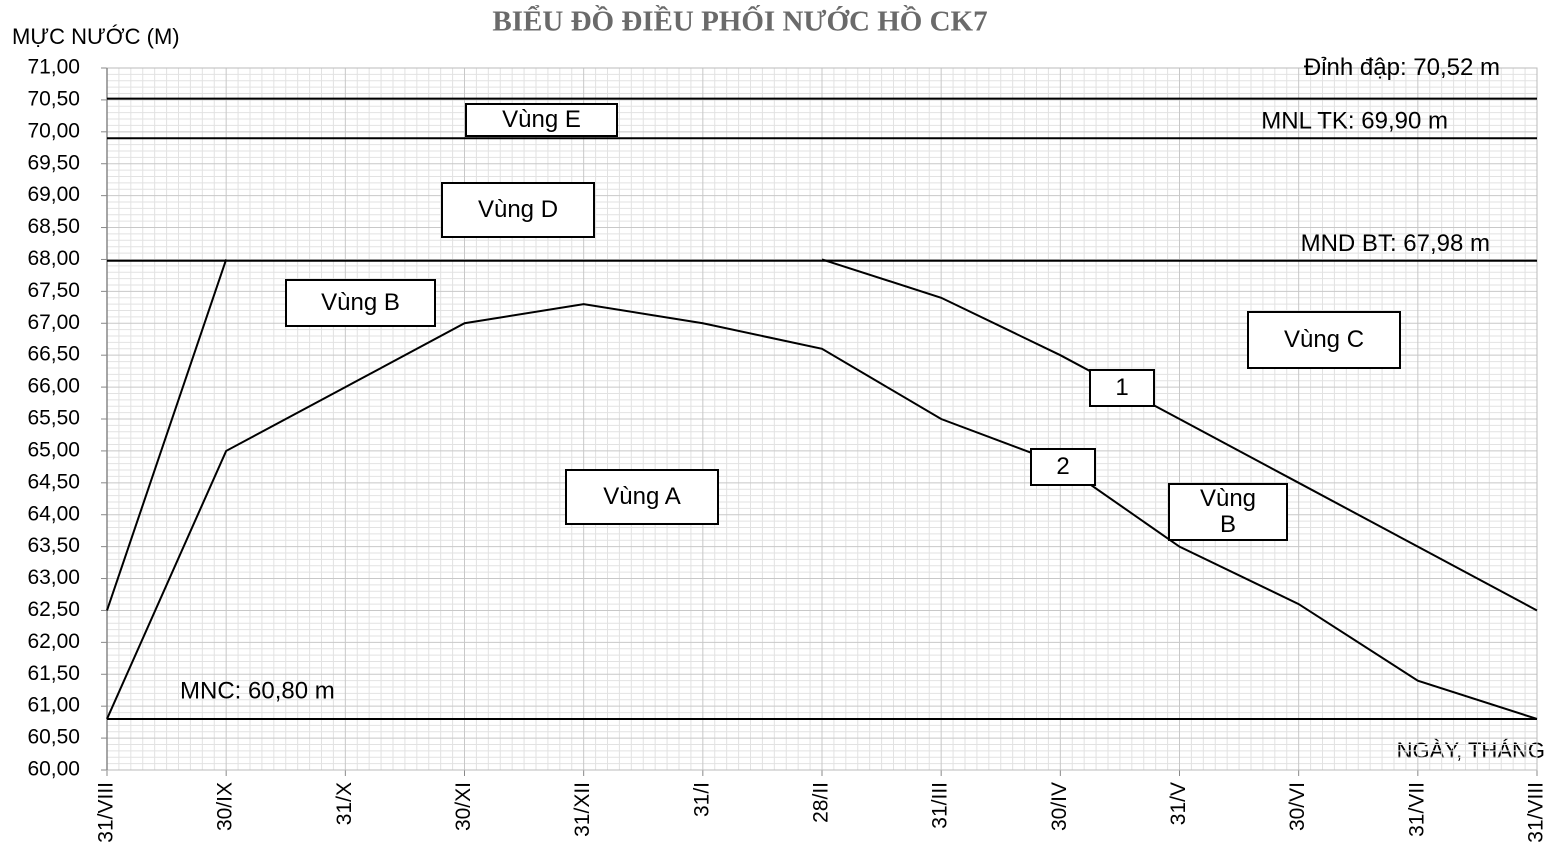 The width and height of the screenshot is (1557, 863). What do you see at coordinates (53, 769) in the screenshot?
I see `y-tick-label: 60,00` at bounding box center [53, 769].